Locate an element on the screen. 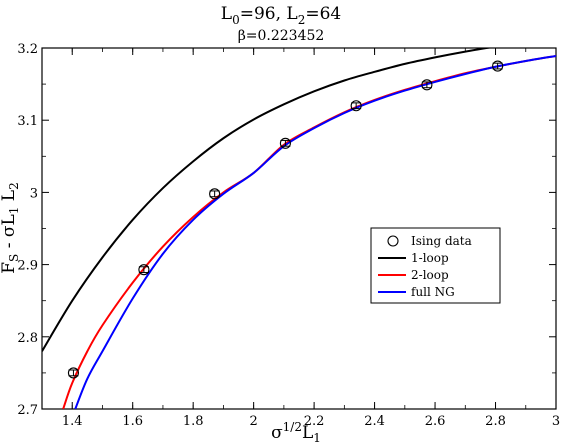  y-tick-label: 2.8 is located at coordinates (27, 338).